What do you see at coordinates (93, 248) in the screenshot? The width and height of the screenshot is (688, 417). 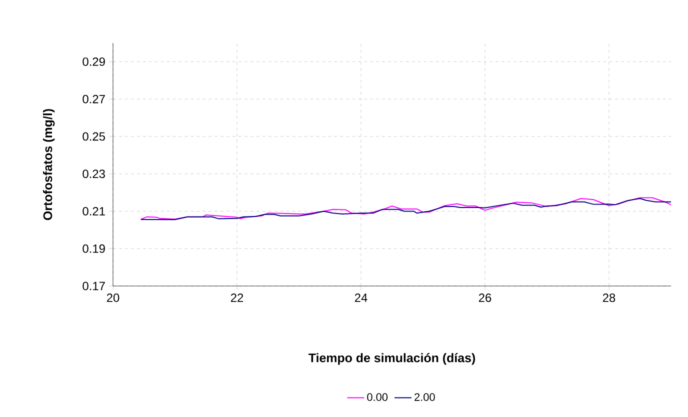 I see `y-tick-label: 0.19` at bounding box center [93, 248].